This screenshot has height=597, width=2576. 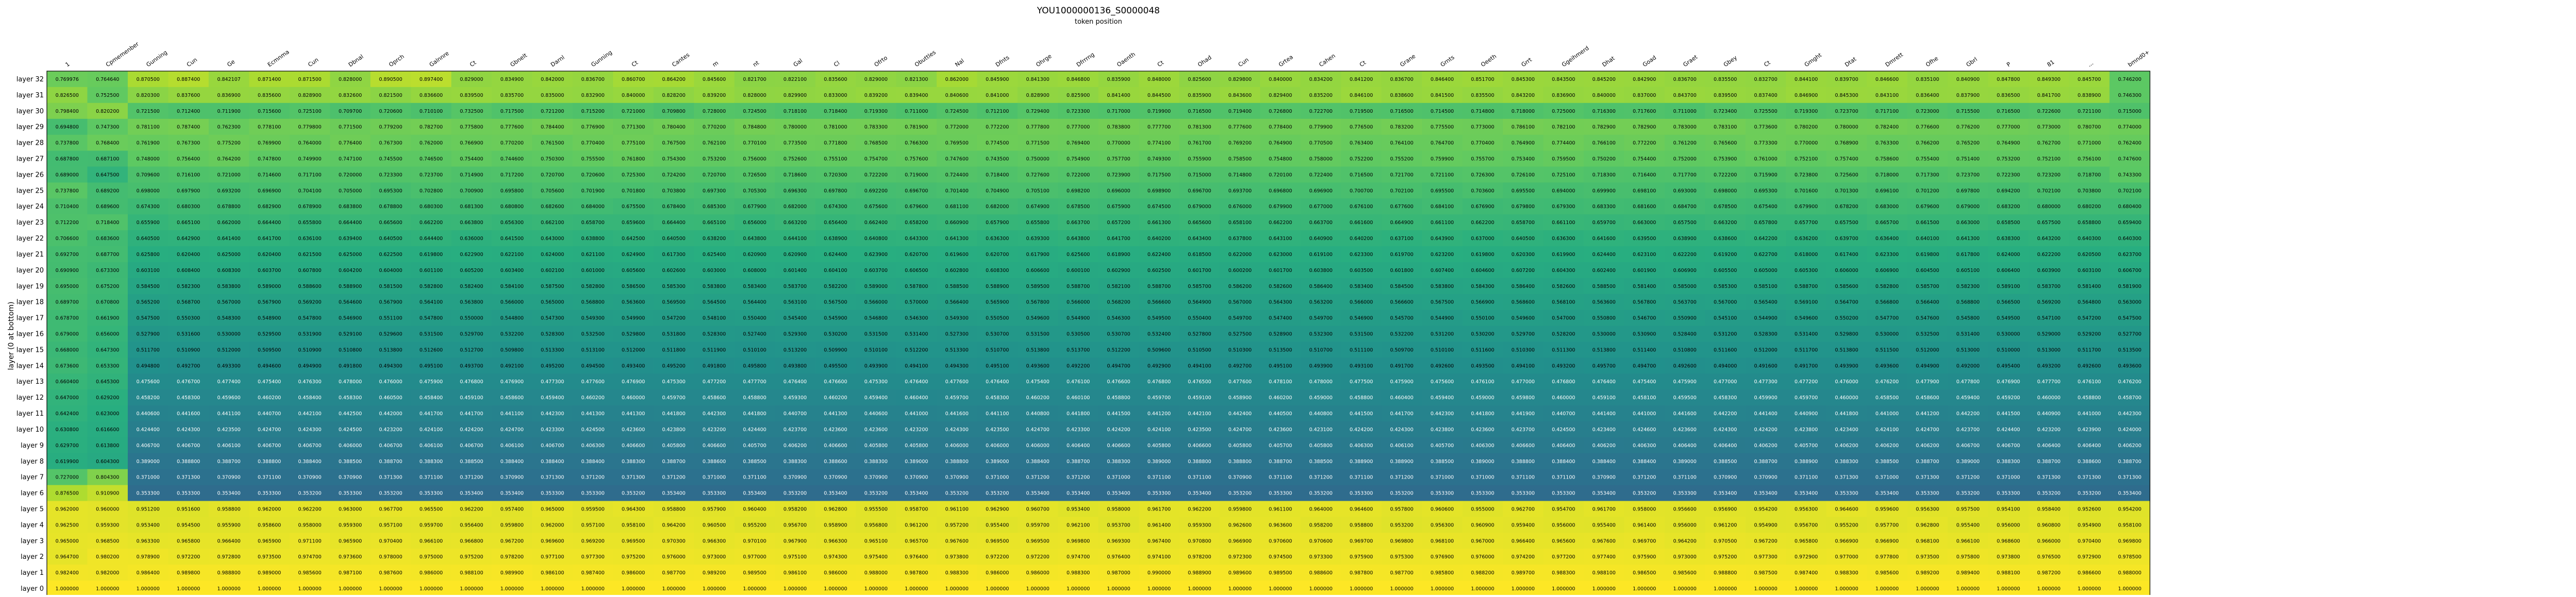 I want to click on cell-value-label: 0.406700, so click(x=552, y=446).